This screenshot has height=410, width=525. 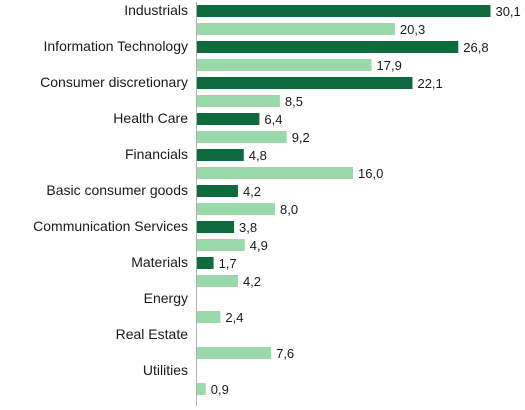 I want to click on value-label-materials-series-1: 1,7, so click(x=228, y=263).